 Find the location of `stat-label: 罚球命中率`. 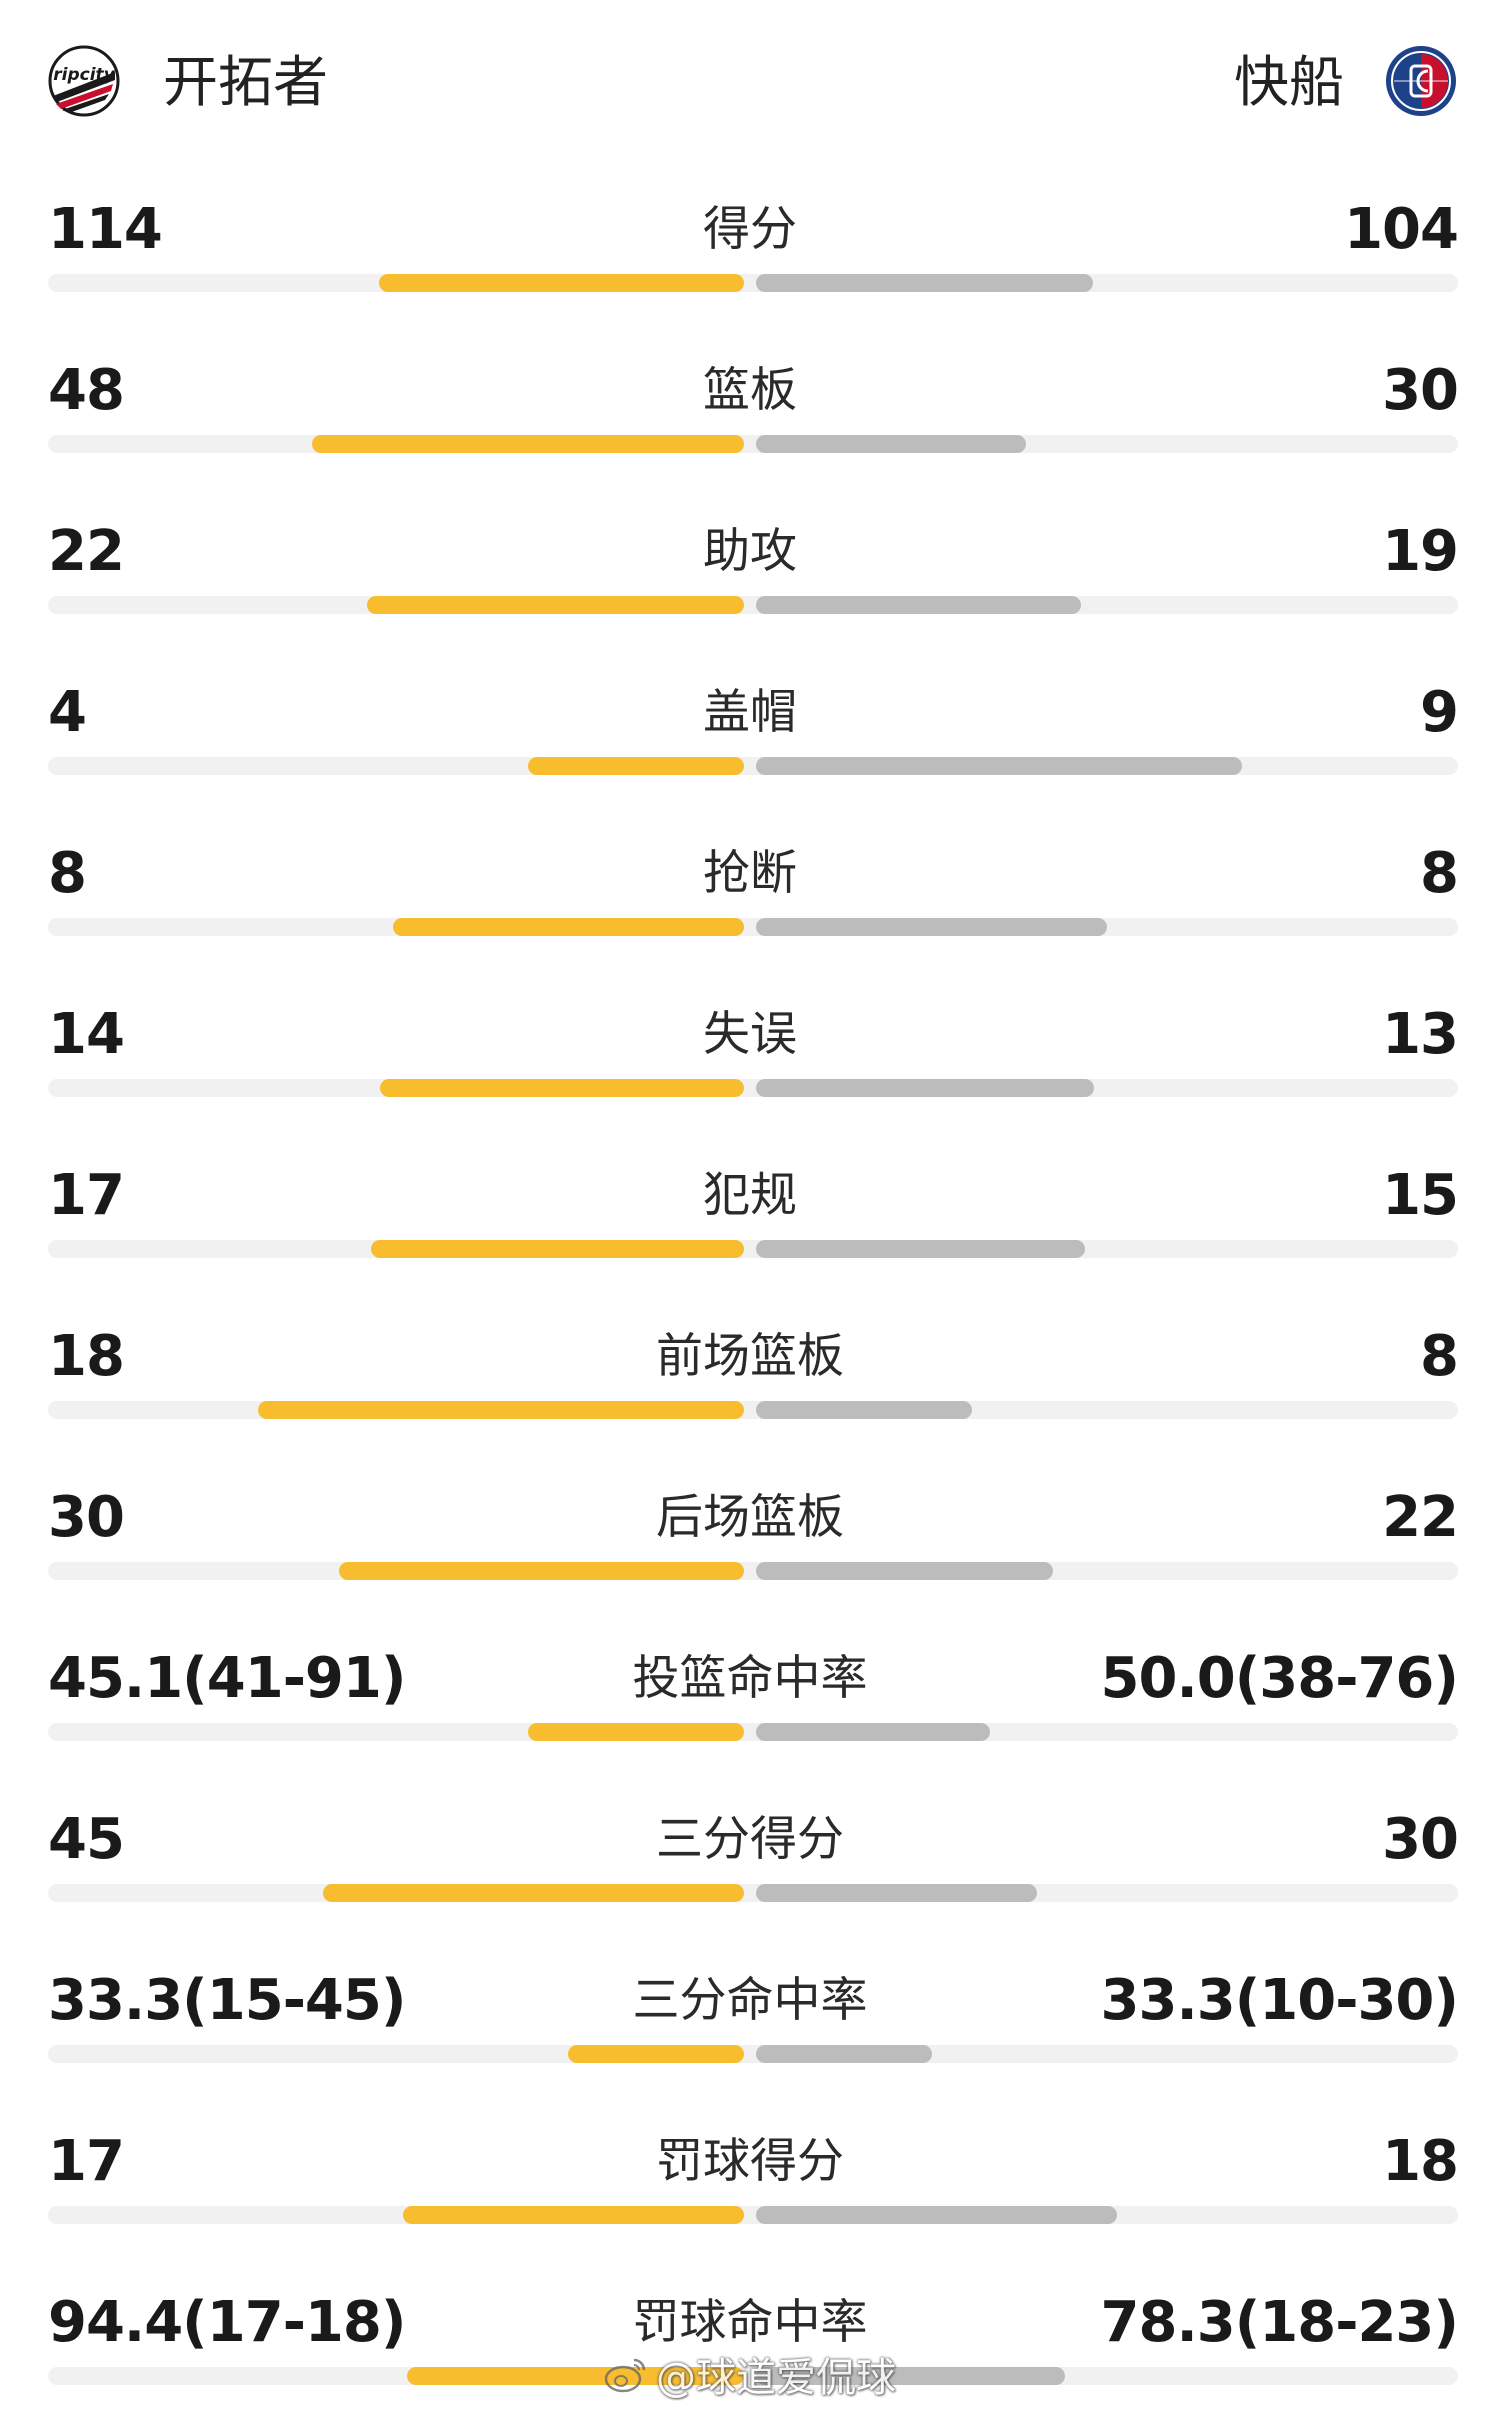

stat-label: 罚球命中率 is located at coordinates (750, 2322).